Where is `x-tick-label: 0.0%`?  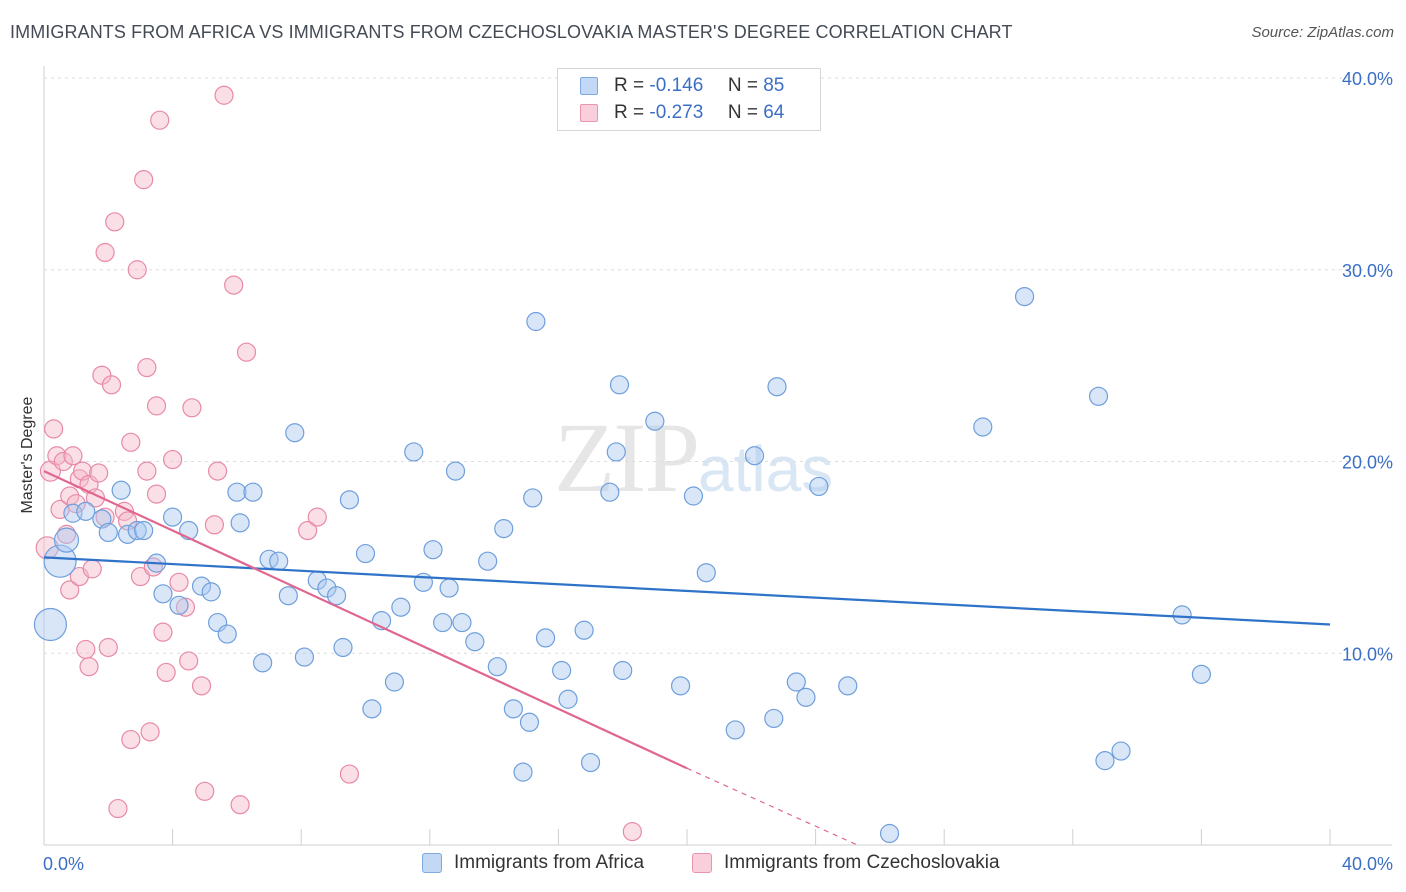 x-tick-label: 0.0% is located at coordinates (63, 864).